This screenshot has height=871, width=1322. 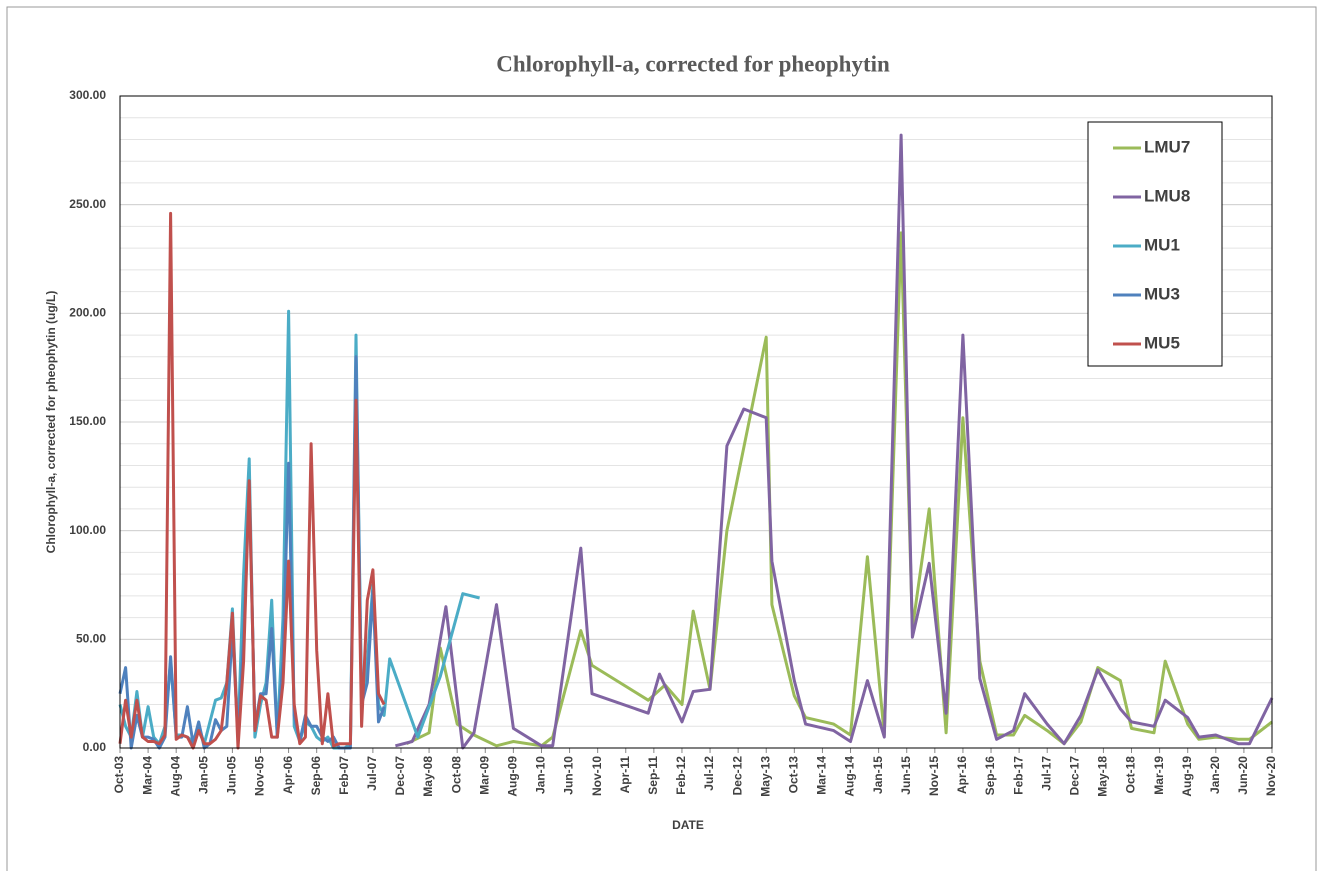 What do you see at coordinates (175, 776) in the screenshot?
I see `x-tick-label: Aug-04` at bounding box center [175, 776].